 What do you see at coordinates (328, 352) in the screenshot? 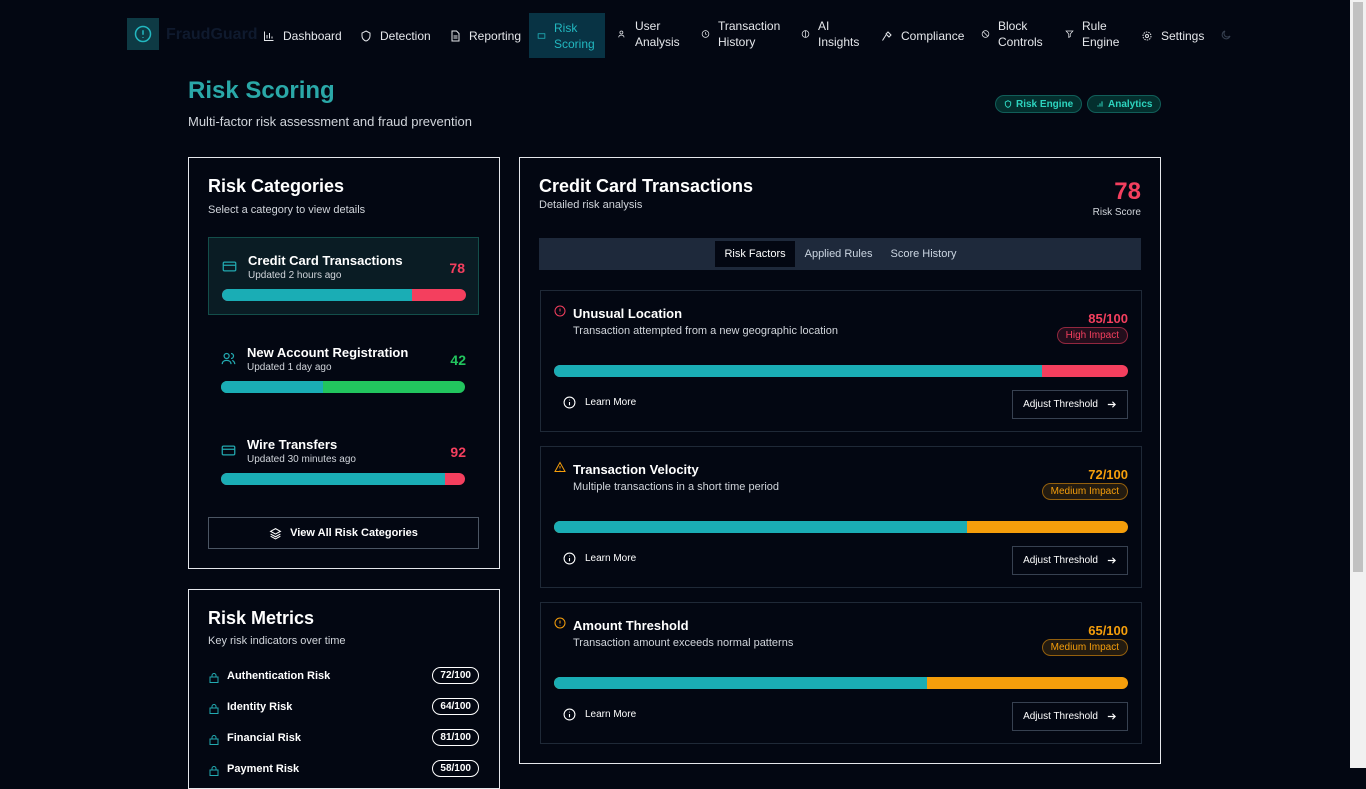
I see `category-name: New Account Registration` at bounding box center [328, 352].